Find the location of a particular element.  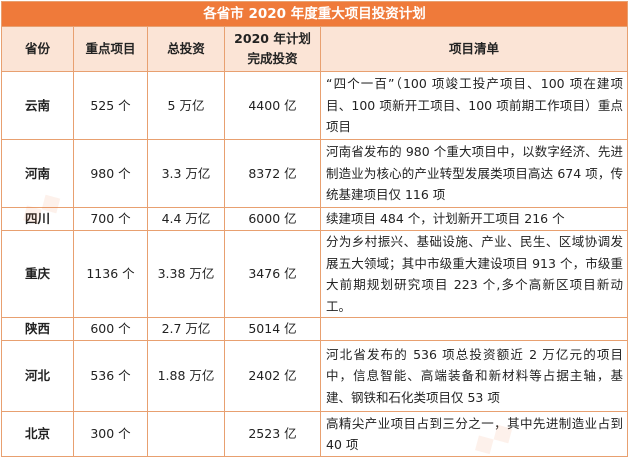

cell-province: 重庆 is located at coordinates (37, 274).